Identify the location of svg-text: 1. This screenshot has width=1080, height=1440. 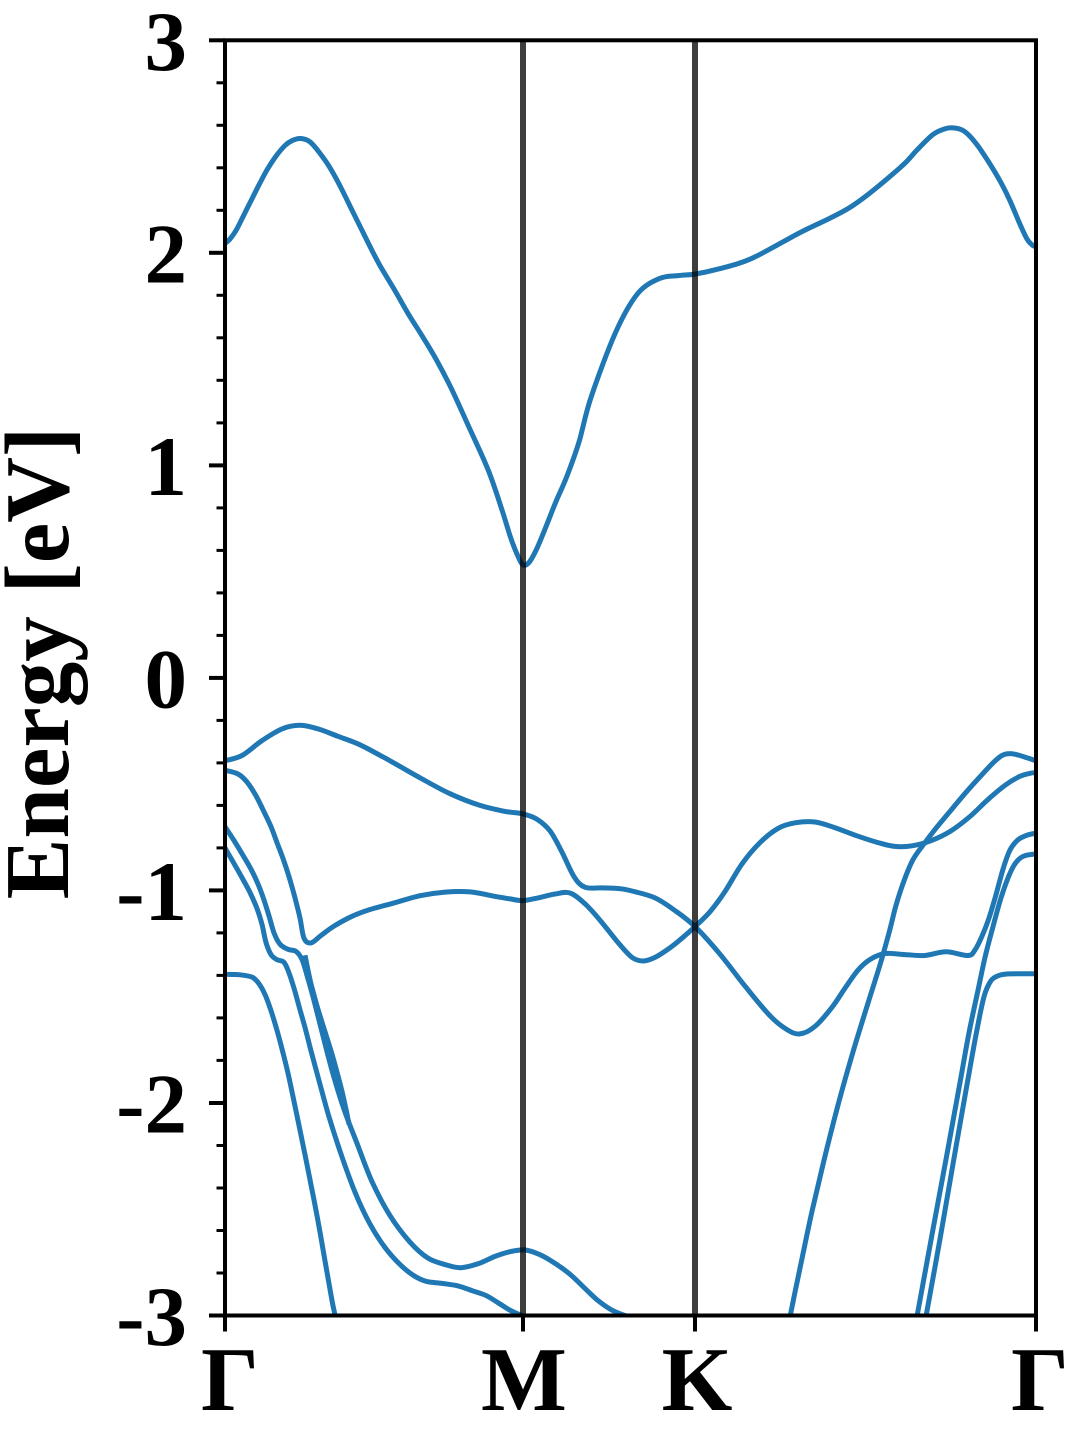
(166, 467).